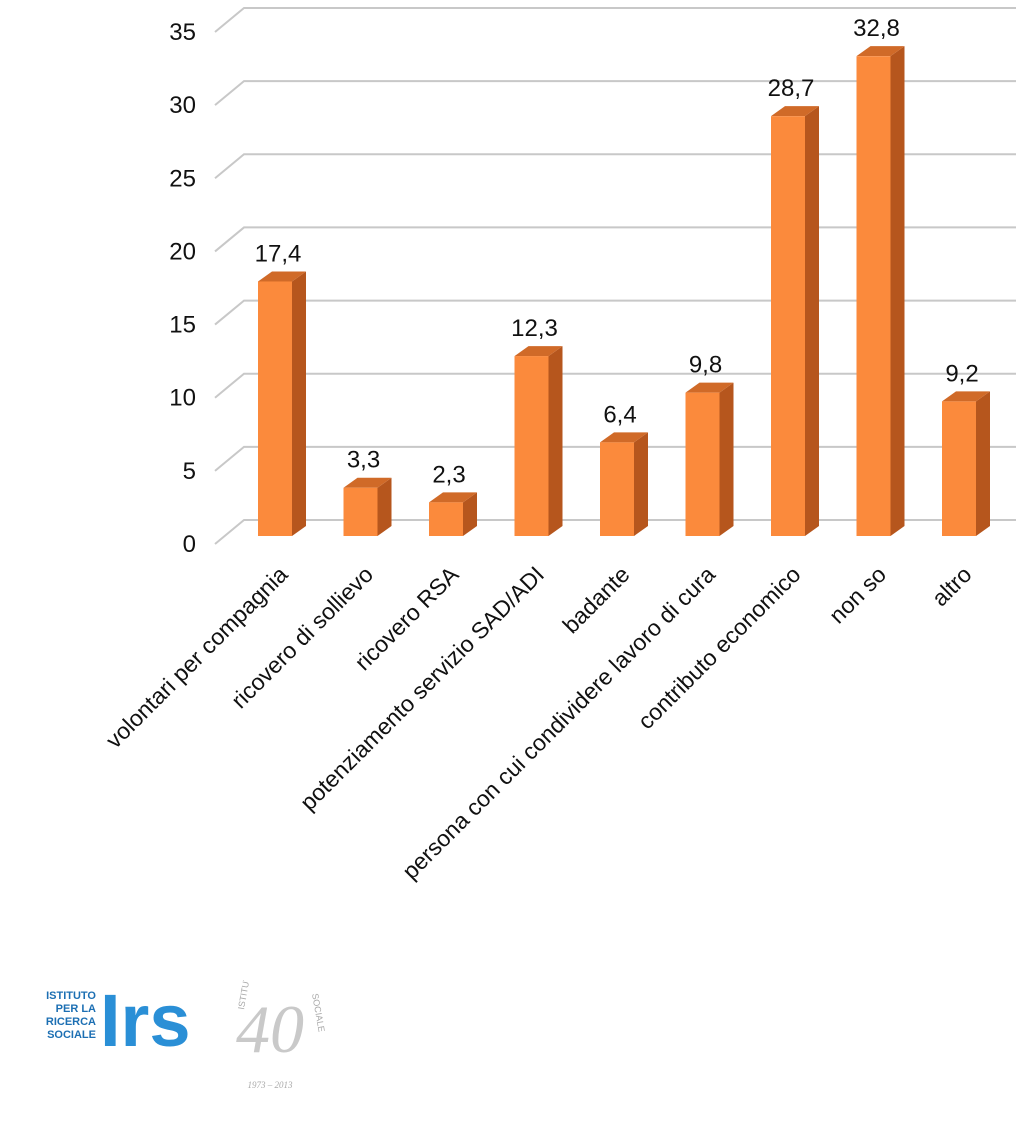 Image resolution: width=1016 pixels, height=1121 pixels. I want to click on anniversary-emblem: 40 ISTITUTO SOCIALE 1973 – 2013, so click(281, 1035).